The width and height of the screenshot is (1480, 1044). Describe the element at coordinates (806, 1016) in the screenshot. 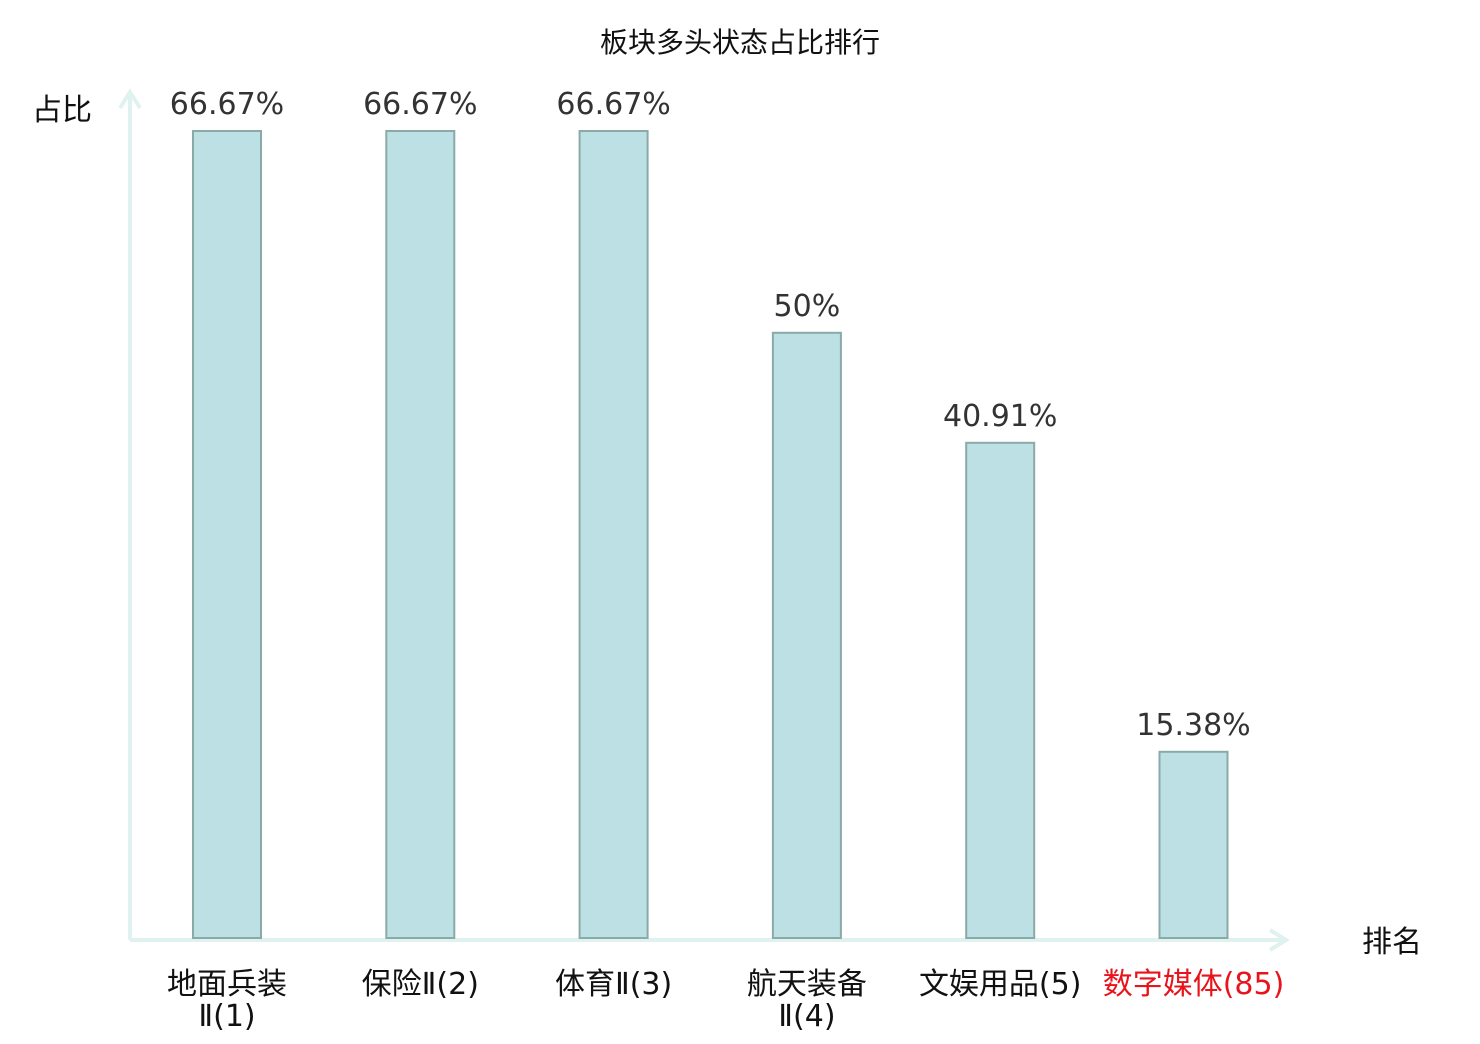

I see `category-label-4-line2: Ⅱ(4)` at that location.